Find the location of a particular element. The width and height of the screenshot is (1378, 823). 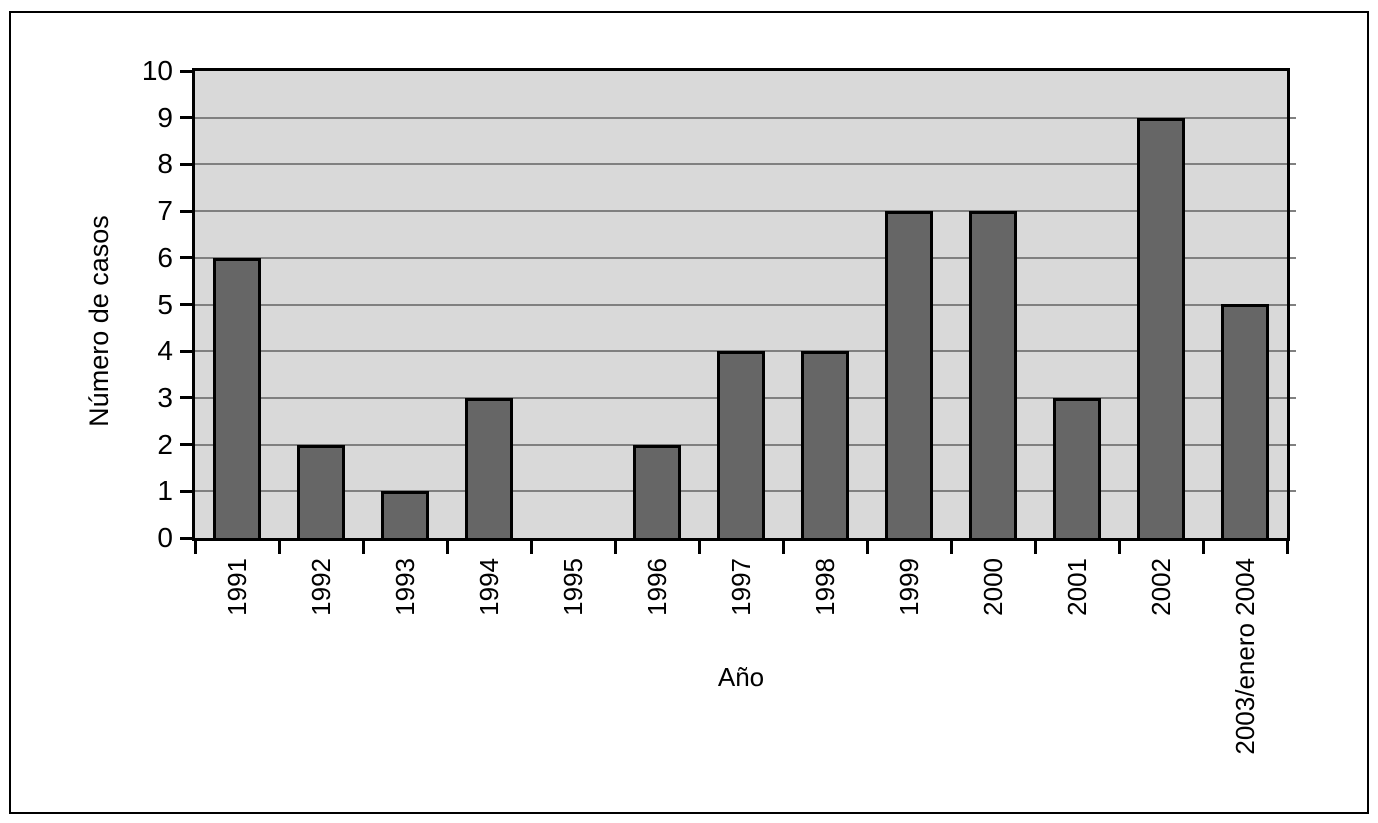

bar-2002 is located at coordinates (1161, 328).